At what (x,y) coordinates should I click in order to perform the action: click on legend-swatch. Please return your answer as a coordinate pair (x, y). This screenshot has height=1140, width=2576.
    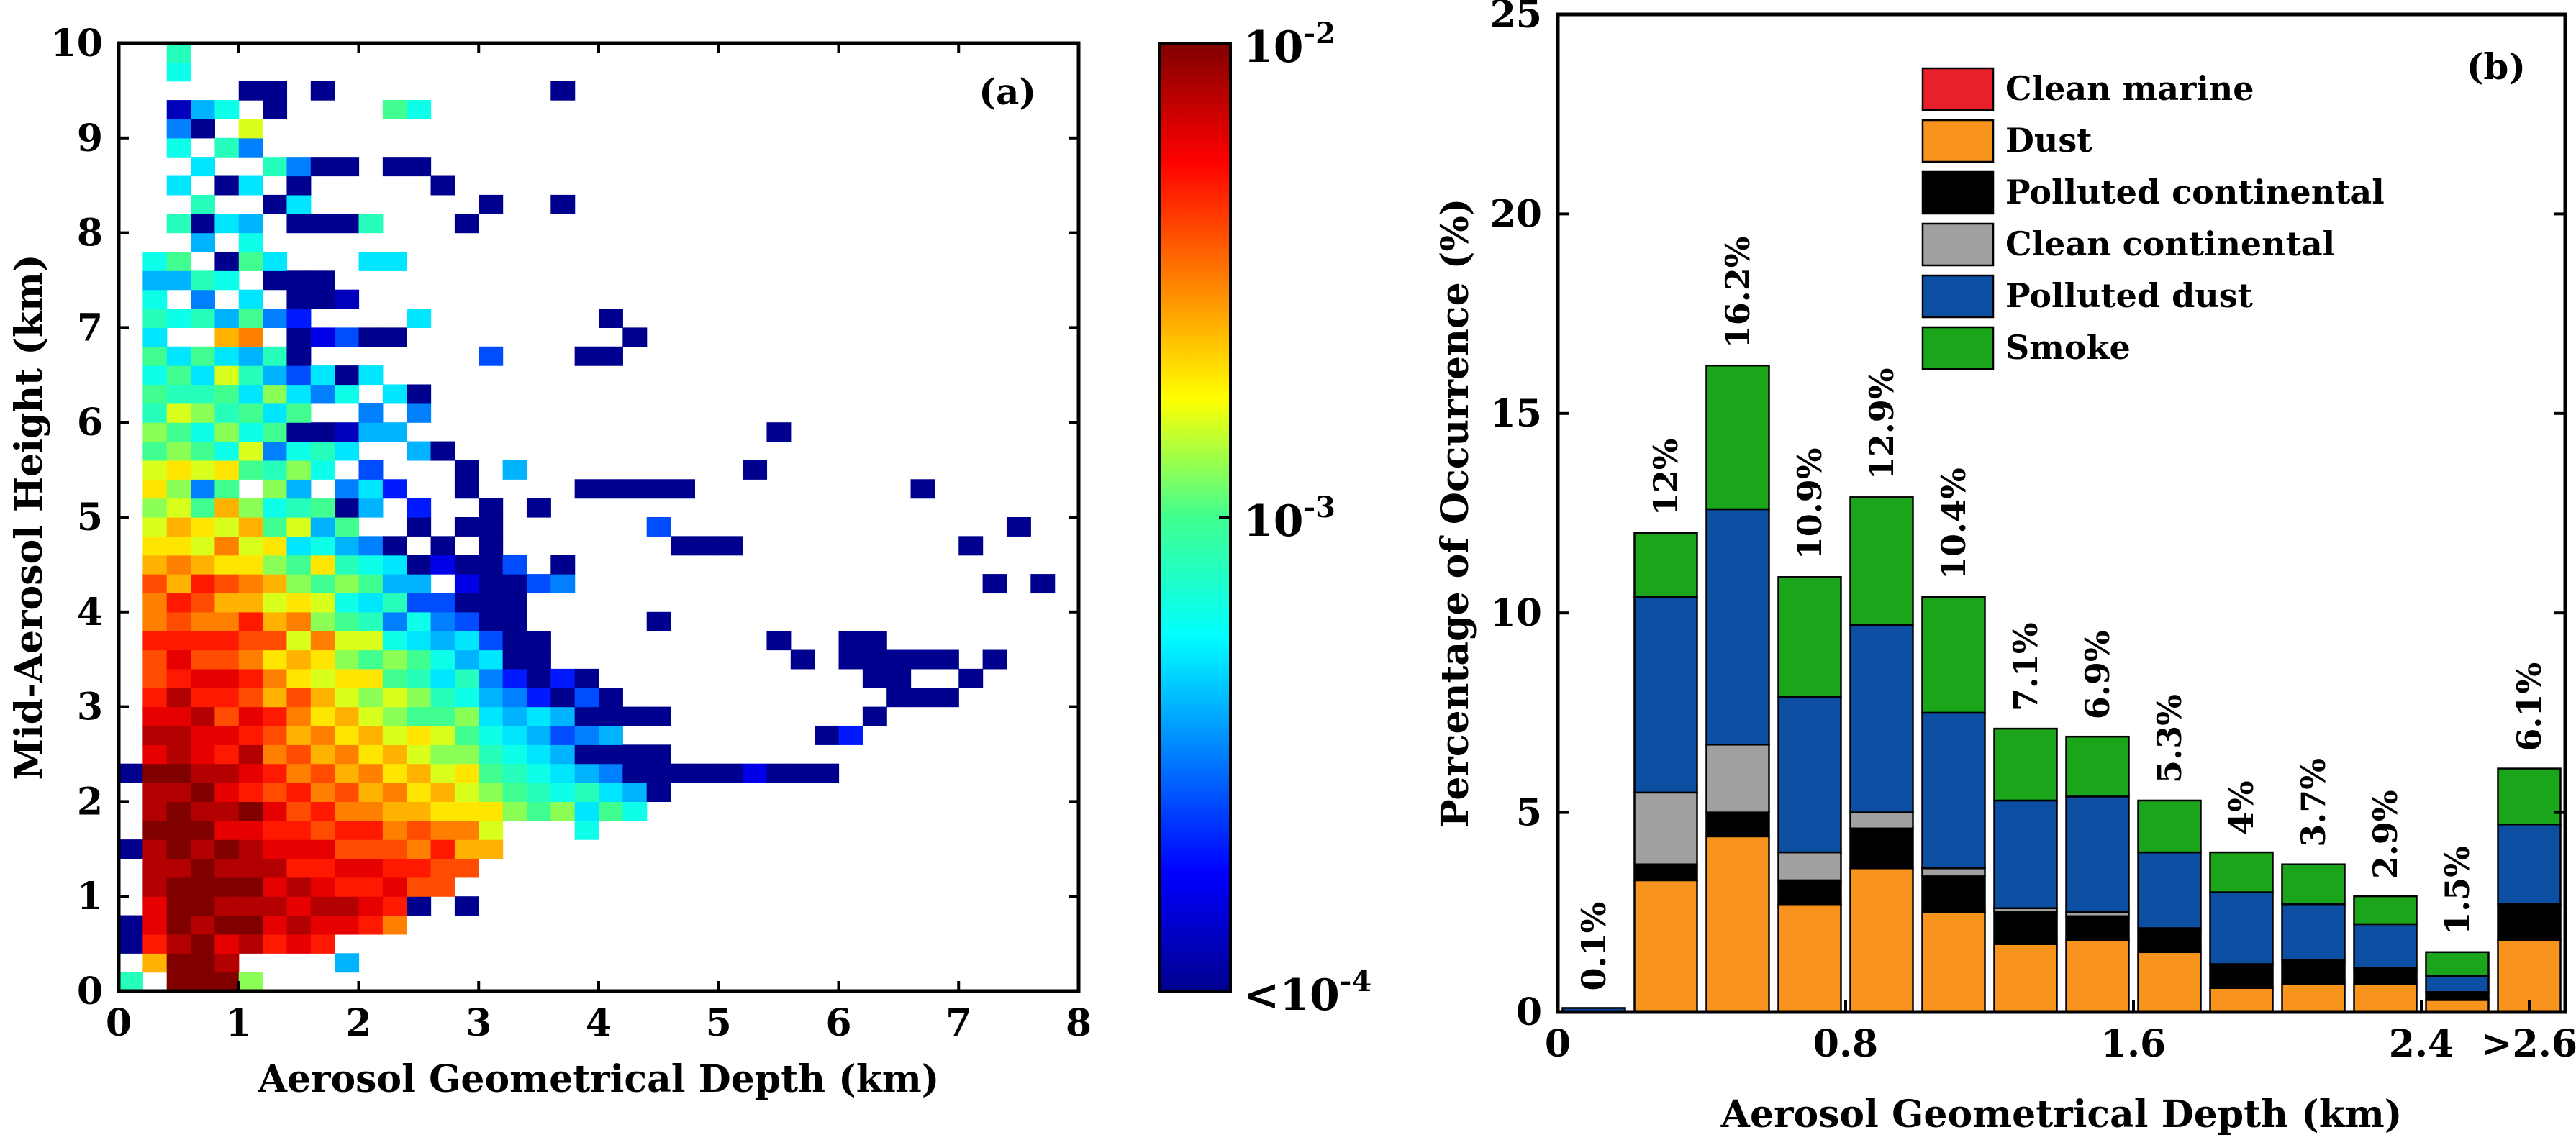
    Looking at the image, I should click on (1958, 89).